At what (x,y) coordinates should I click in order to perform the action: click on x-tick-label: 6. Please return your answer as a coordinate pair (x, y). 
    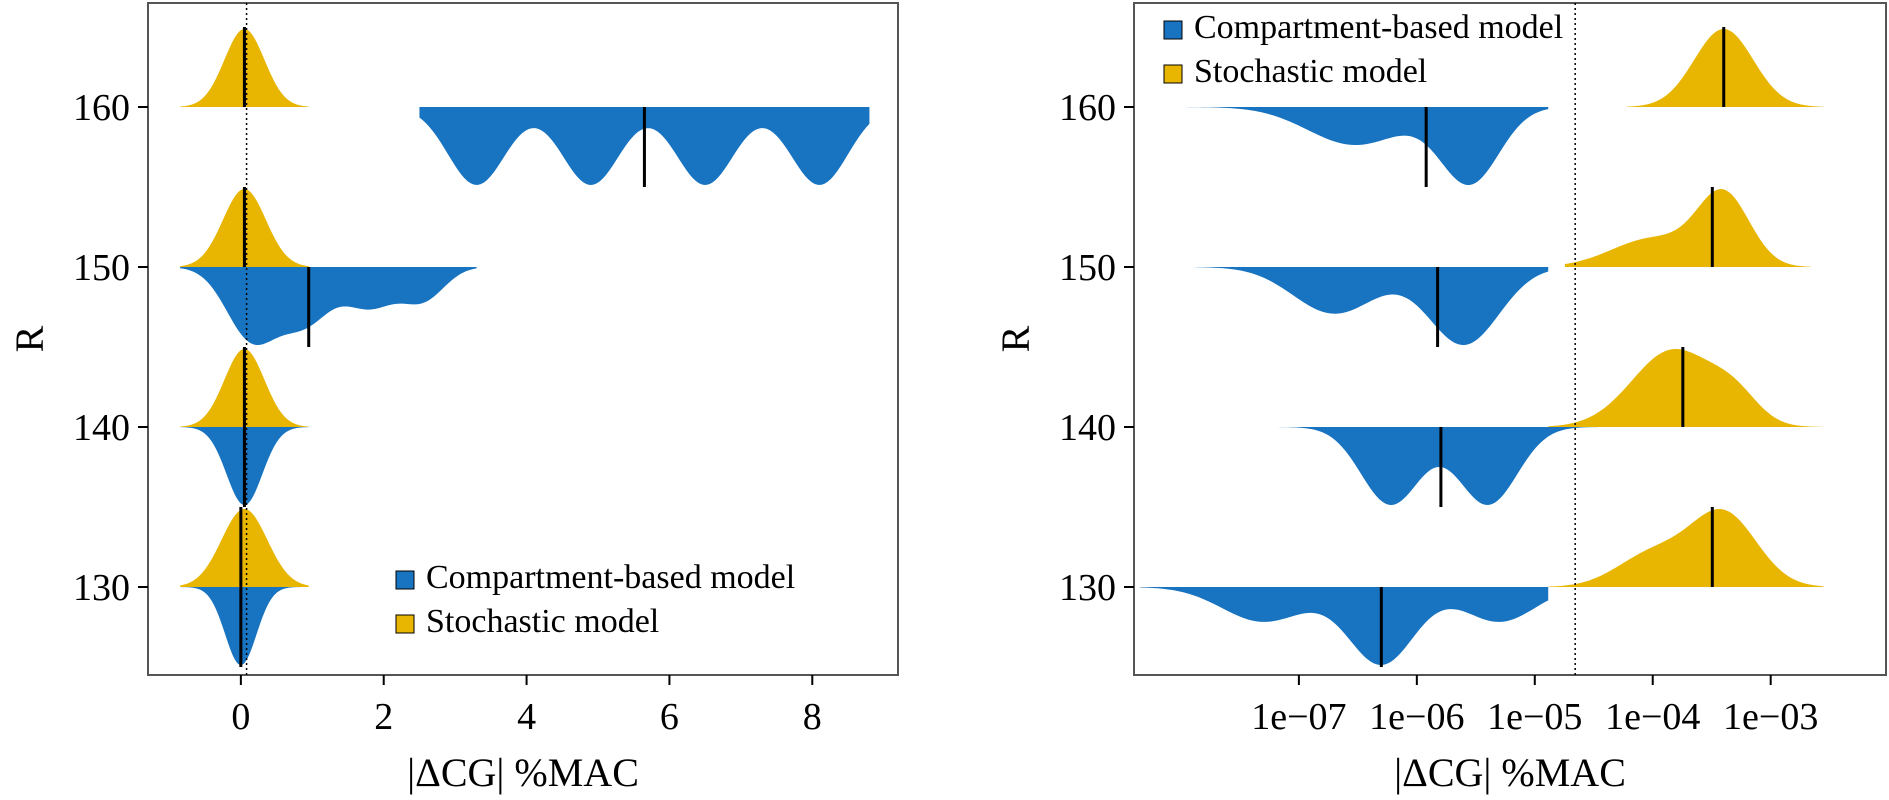
    Looking at the image, I should click on (669, 717).